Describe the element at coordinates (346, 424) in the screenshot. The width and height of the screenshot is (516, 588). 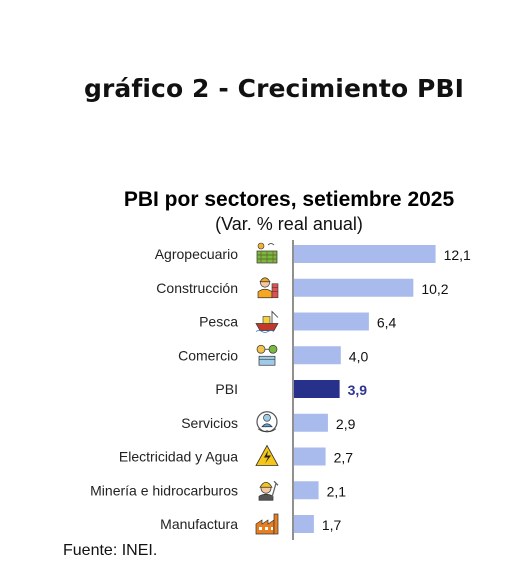
I see `data-label: 2,9` at that location.